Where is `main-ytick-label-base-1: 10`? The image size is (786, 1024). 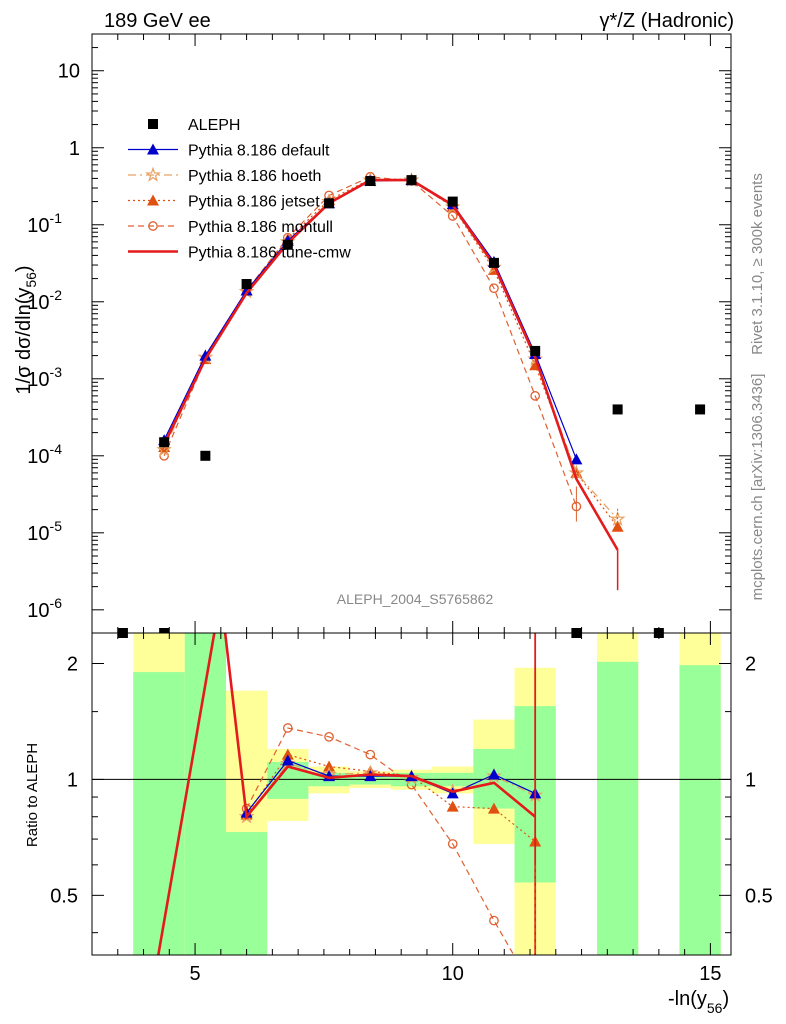 main-ytick-label-base-1: 10 is located at coordinates (38, 534).